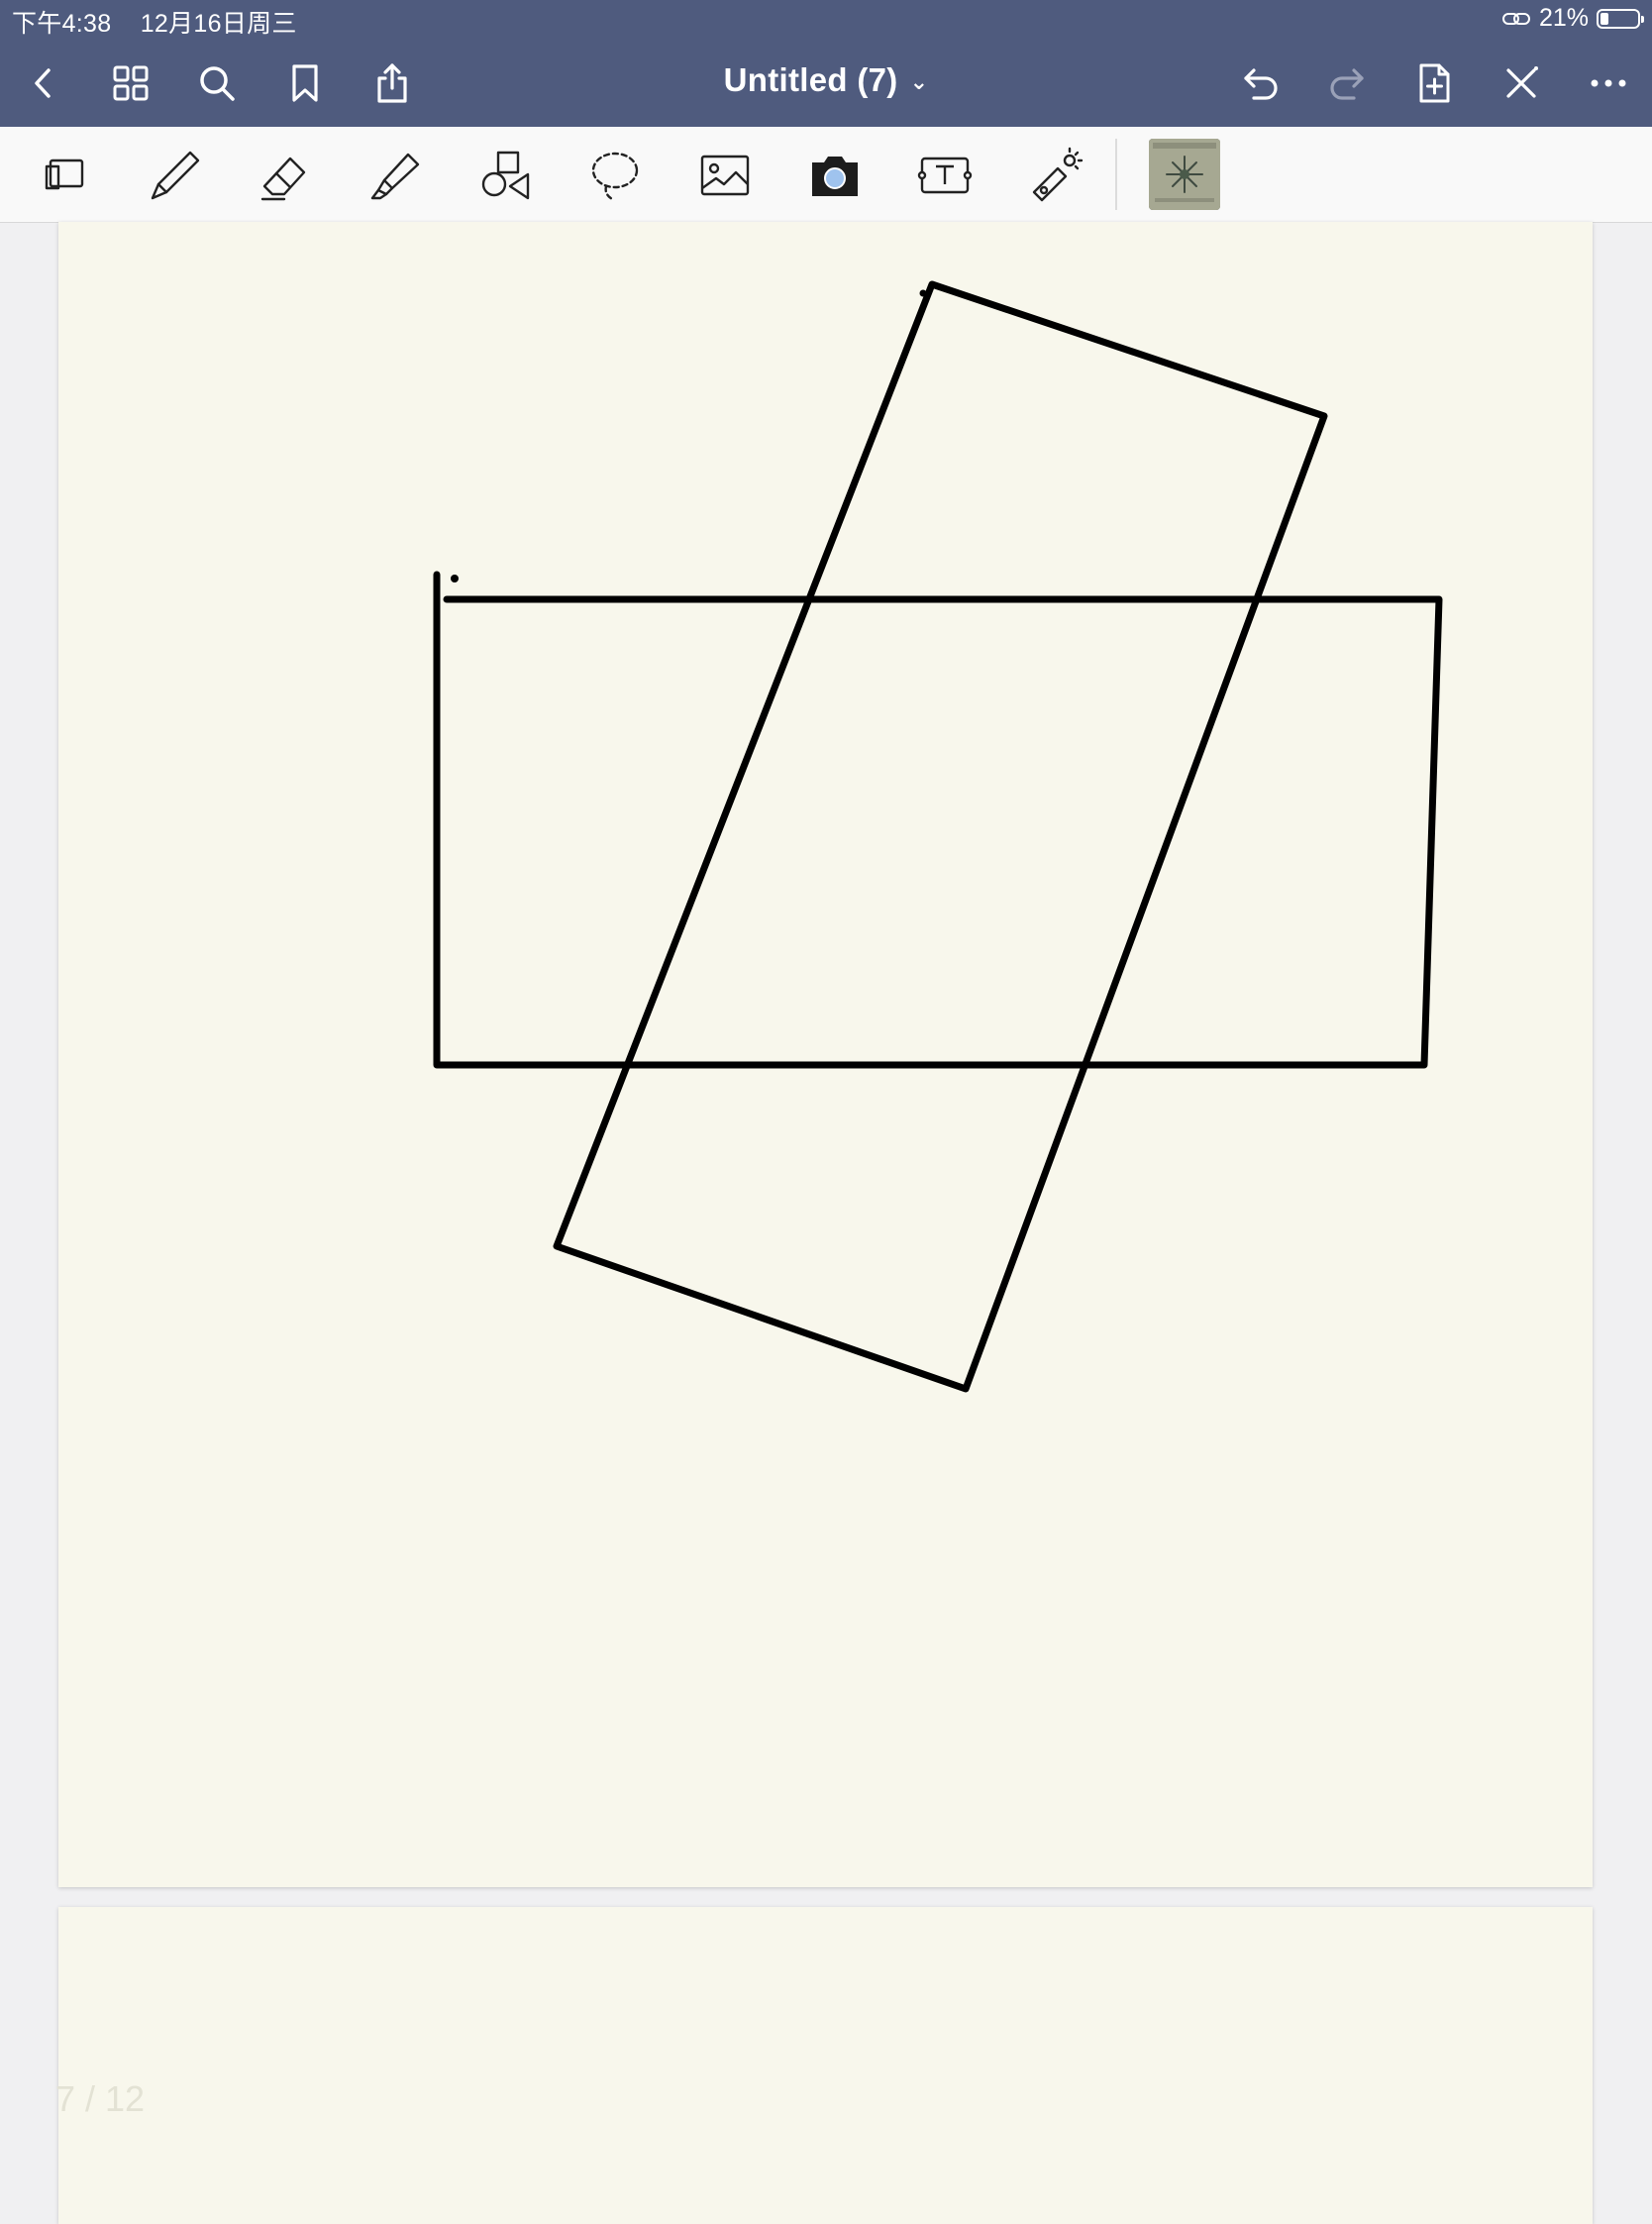  What do you see at coordinates (1434, 83) in the screenshot?
I see `add-page-icon` at bounding box center [1434, 83].